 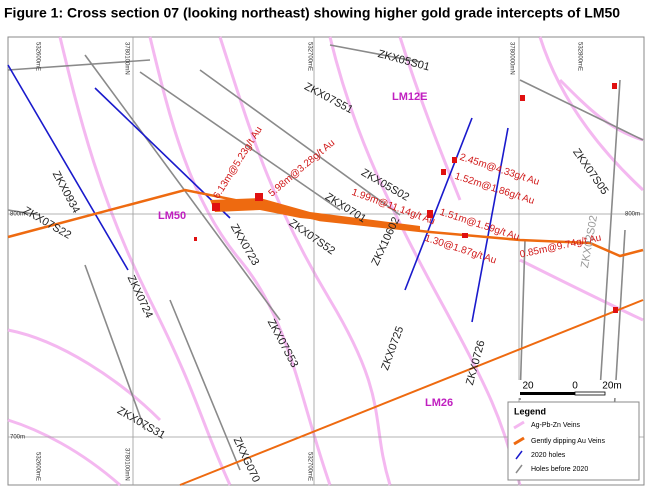 I want to click on legend-title: Legend, so click(x=530, y=411).